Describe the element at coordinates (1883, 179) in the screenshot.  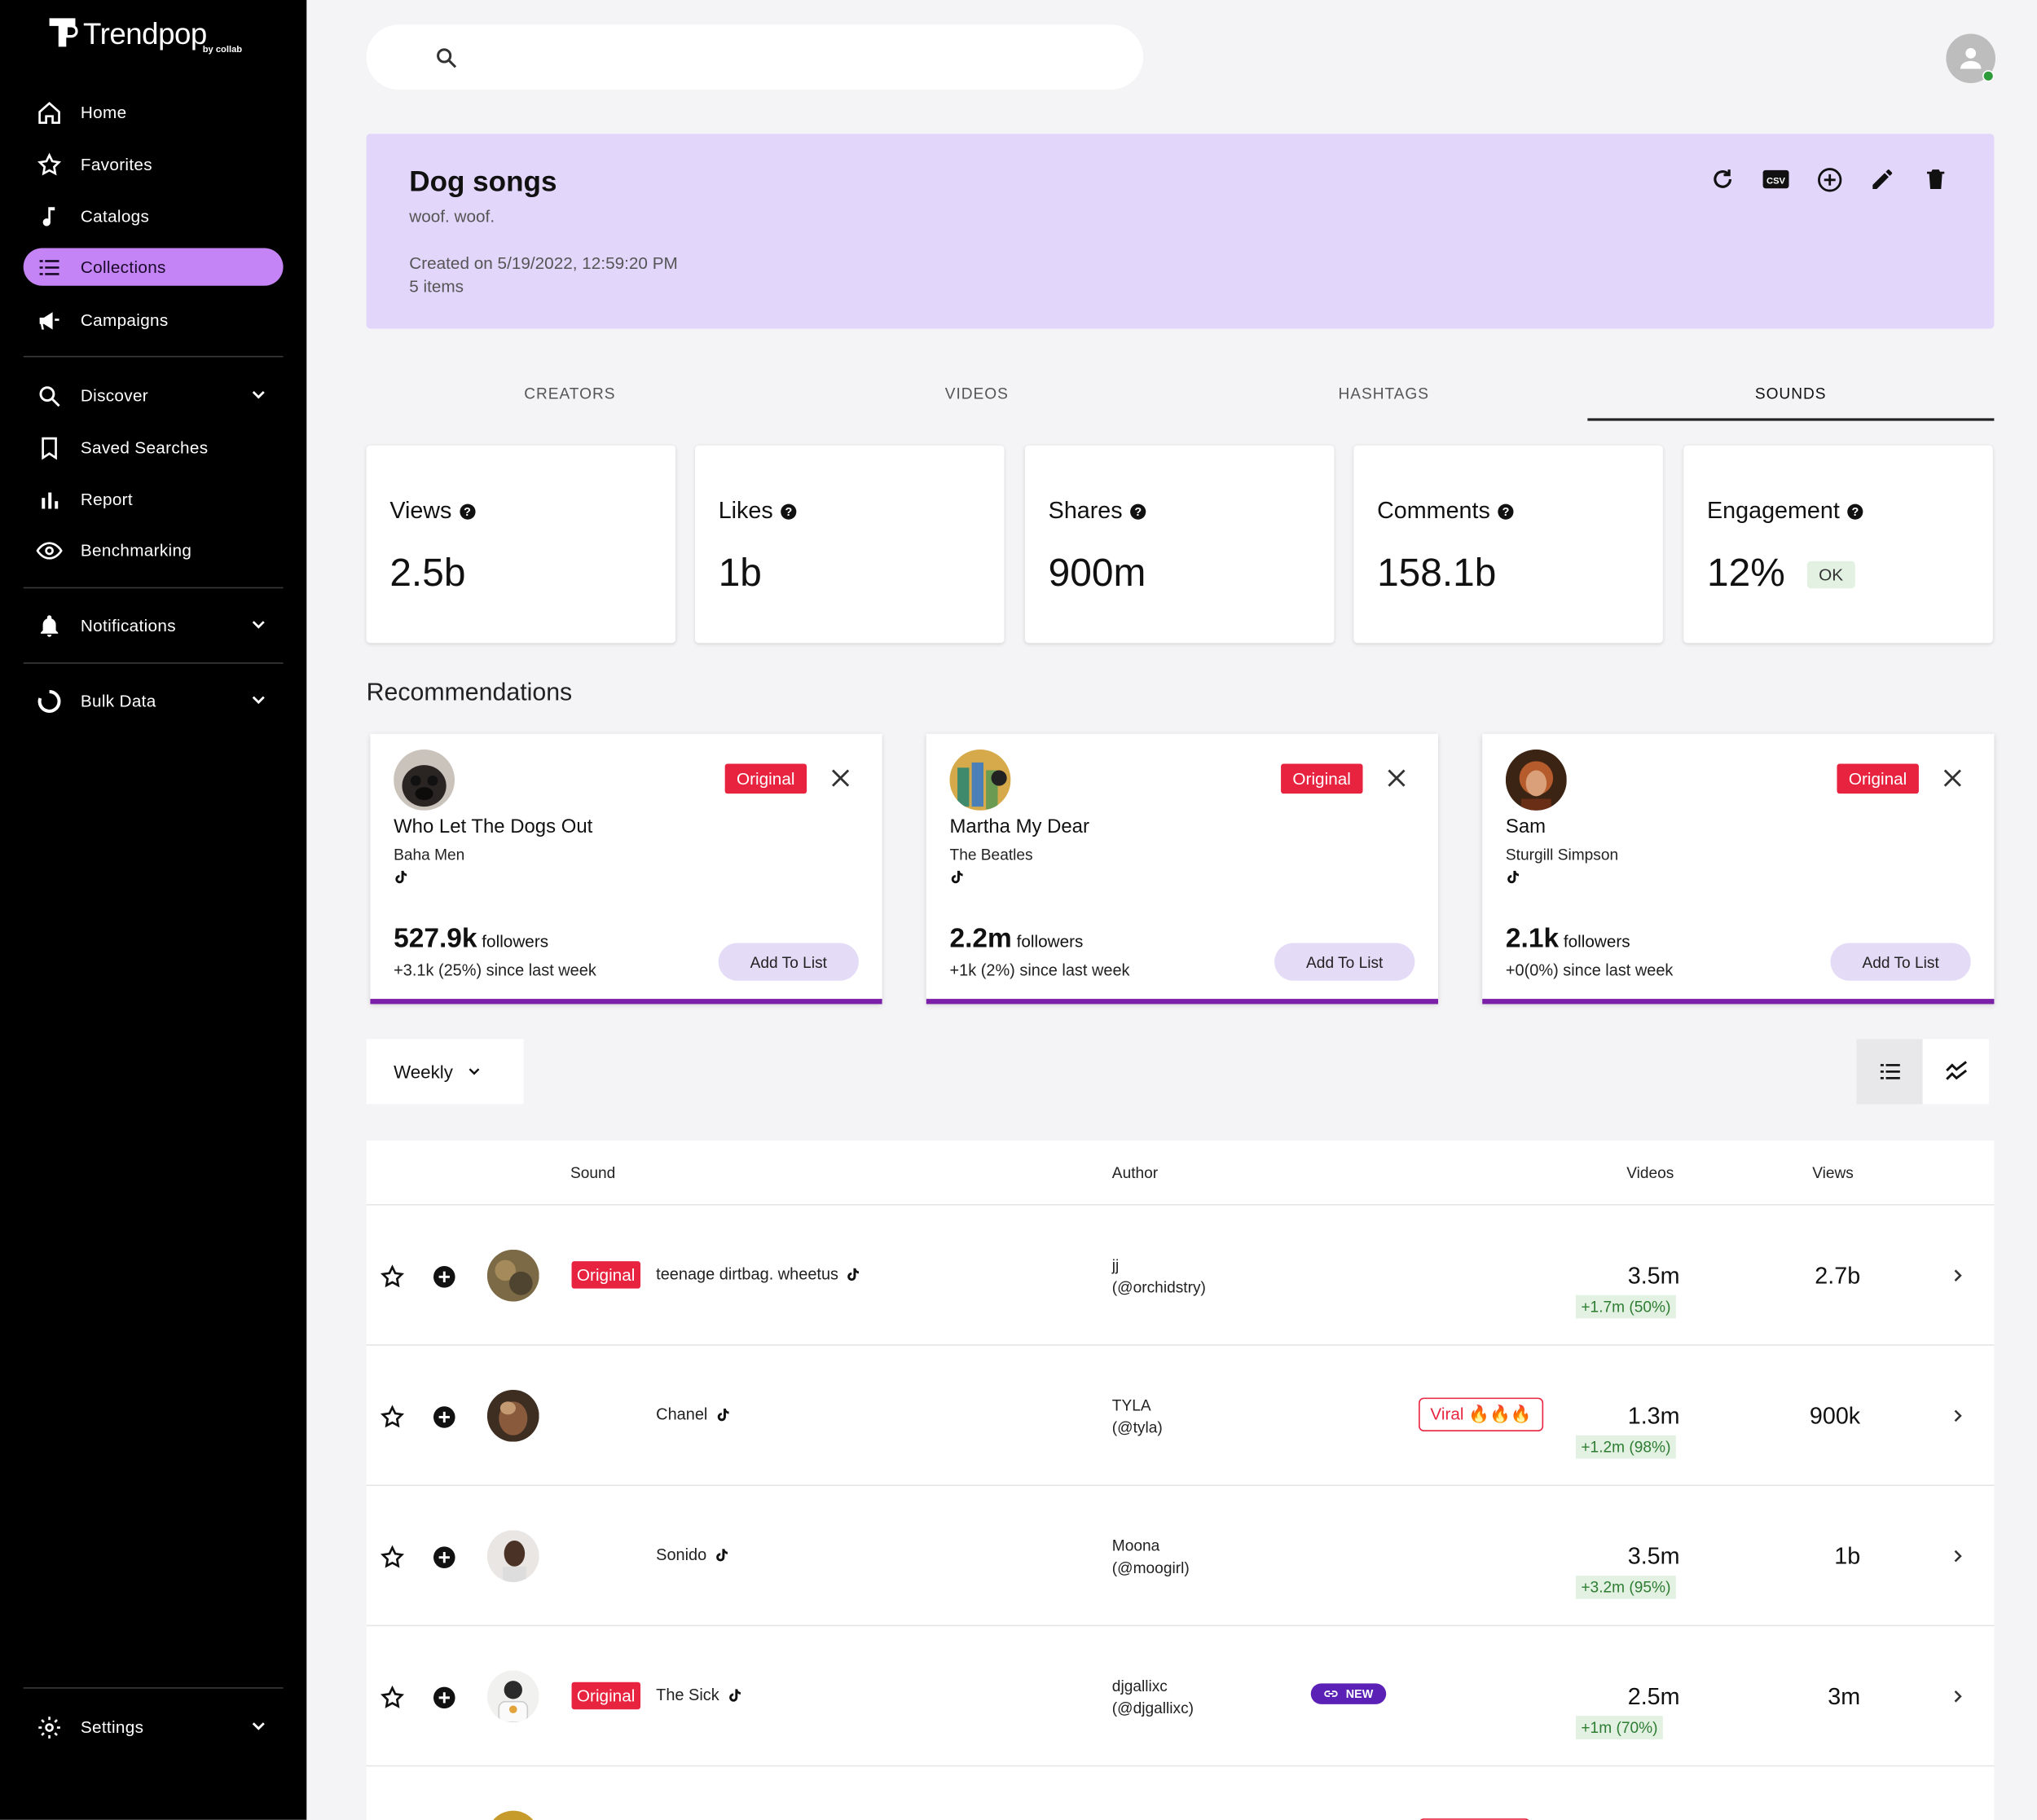
I see `edit-icon` at that location.